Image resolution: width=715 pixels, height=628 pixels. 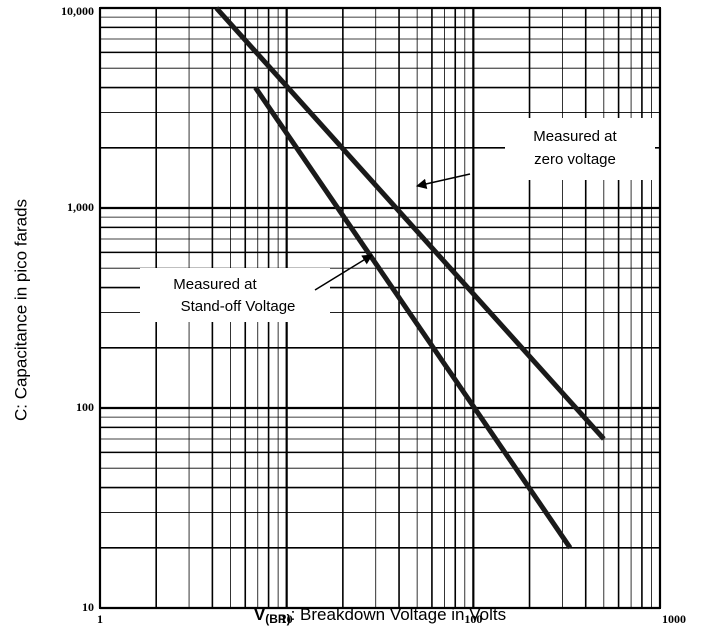 I want to click on x-tick-label: 1, so click(x=100, y=619).